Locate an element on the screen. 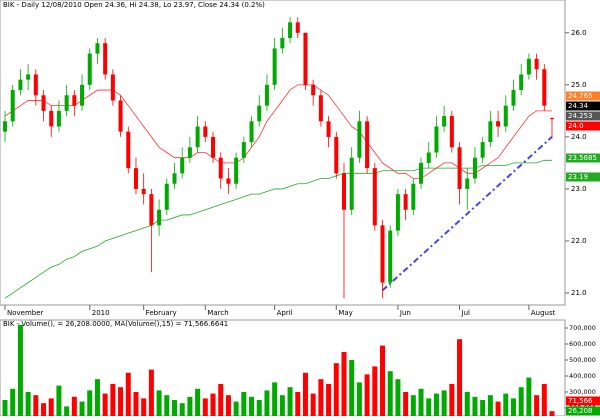  x-tick-label: August is located at coordinates (543, 313).